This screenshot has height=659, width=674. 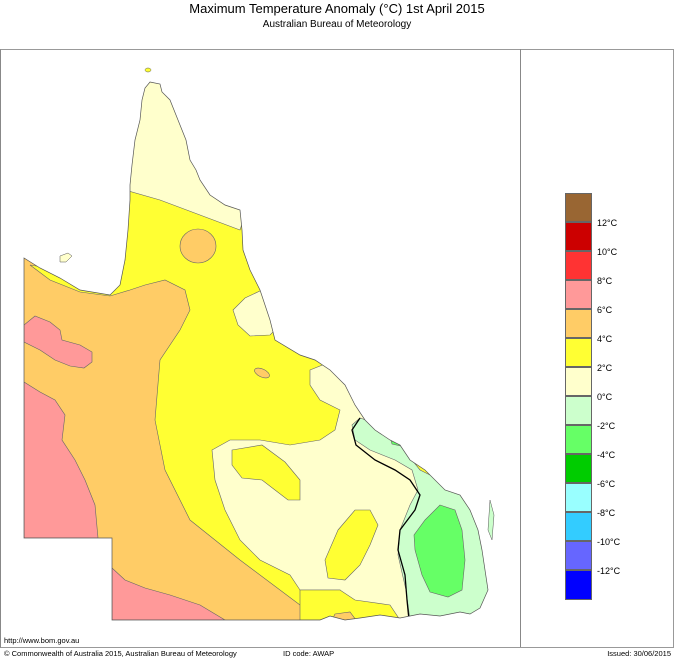 What do you see at coordinates (337, 24) in the screenshot?
I see `map-subtitle: Australian Bureau of Meteorology` at bounding box center [337, 24].